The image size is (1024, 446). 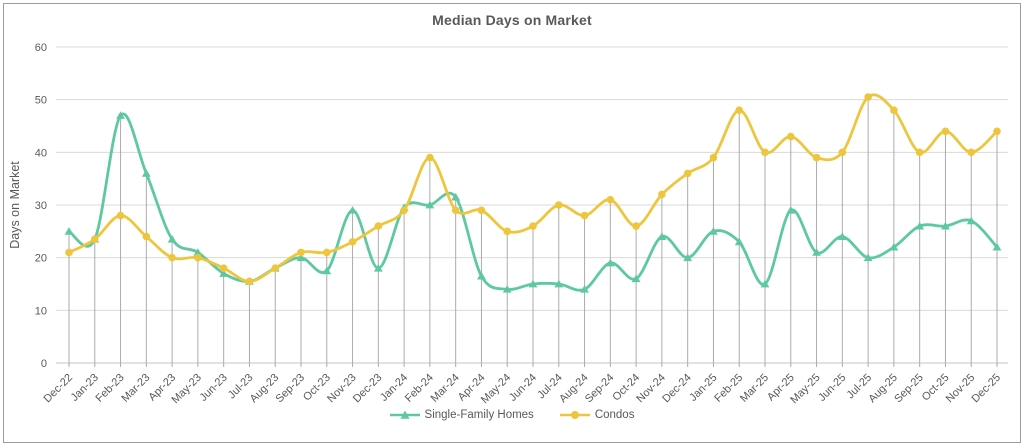 I want to click on legend-label: Single-Family Homes, so click(x=479, y=415).